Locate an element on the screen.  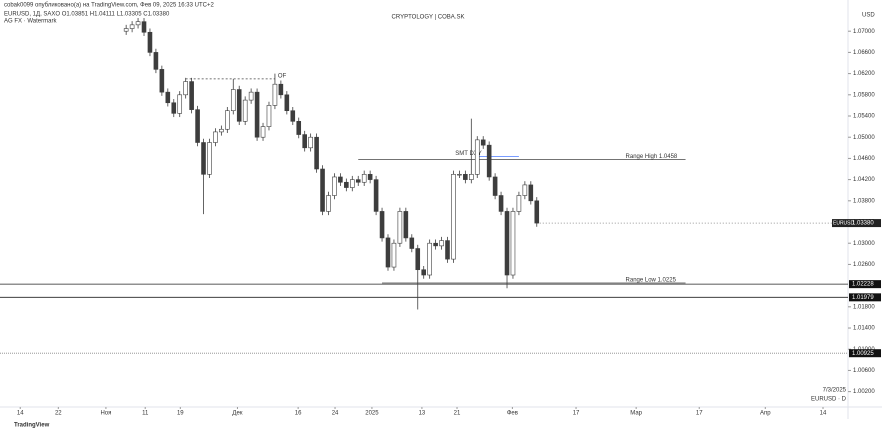
level-label: Range High 1.0458 is located at coordinates (652, 157).